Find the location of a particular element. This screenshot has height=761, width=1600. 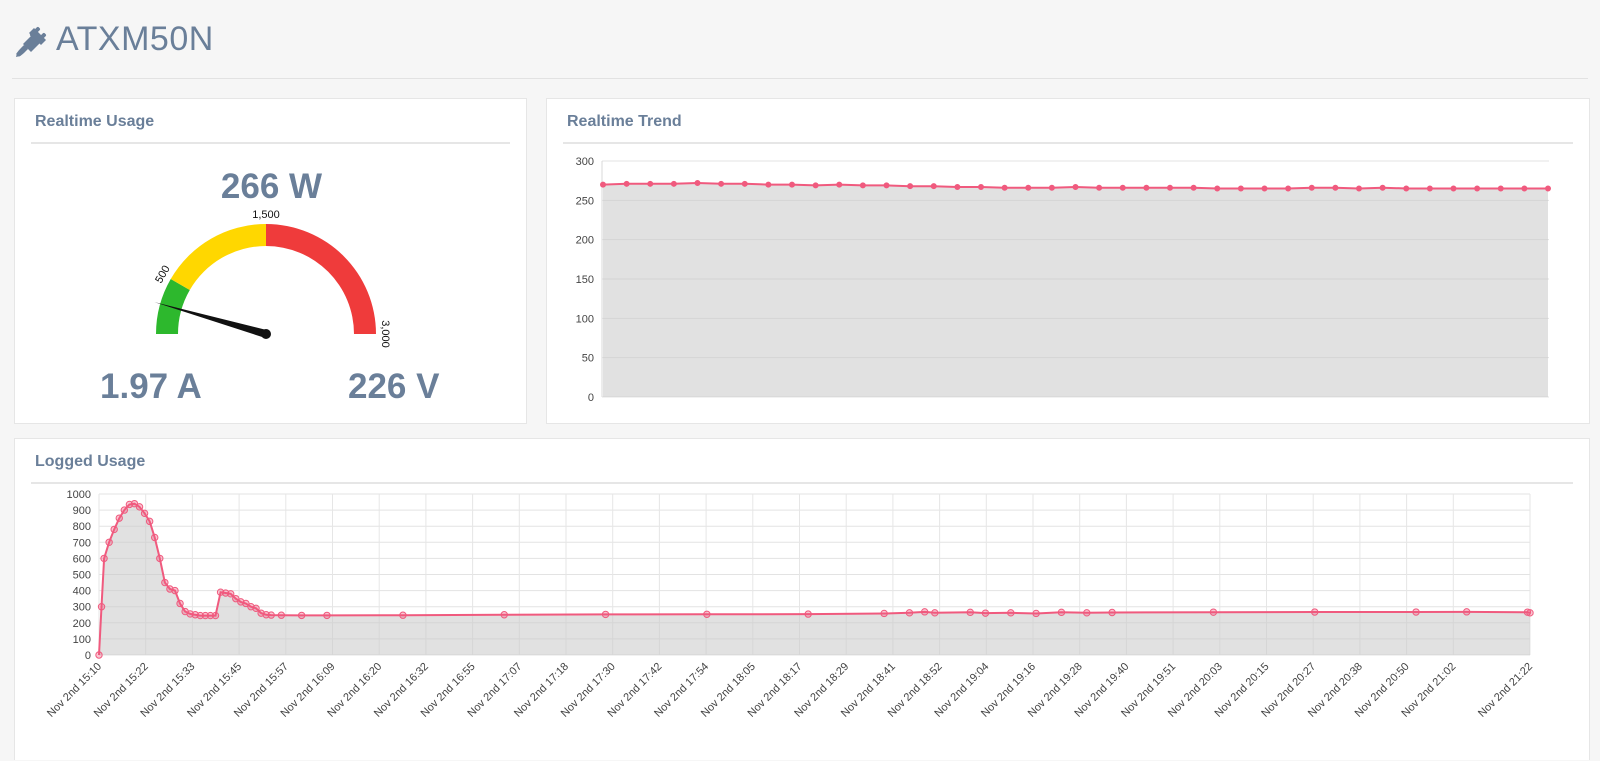

realtime-trend-title: Realtime Trend is located at coordinates (624, 121).